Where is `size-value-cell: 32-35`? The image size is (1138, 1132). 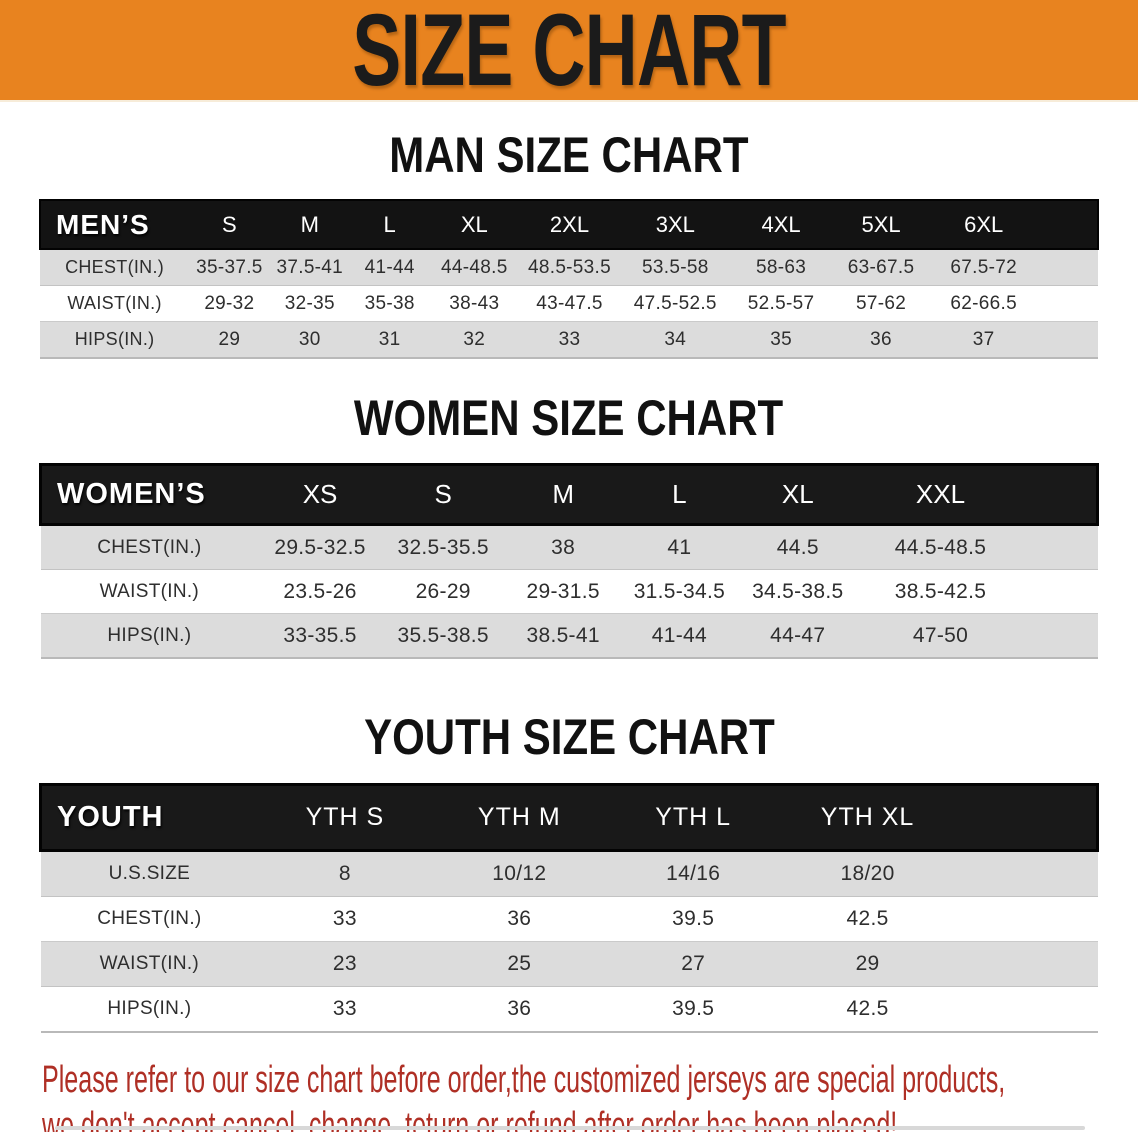 size-value-cell: 32-35 is located at coordinates (309, 303).